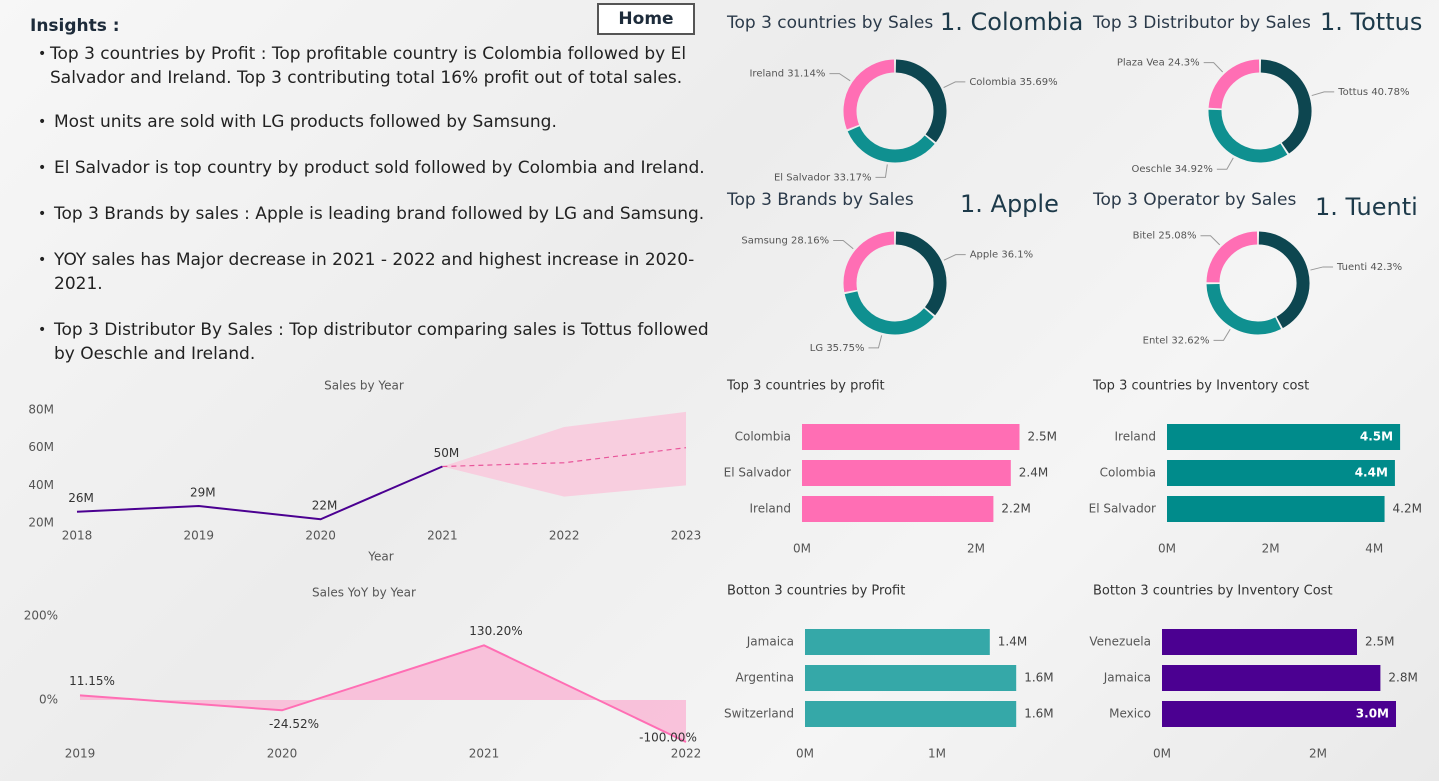 The image size is (1439, 781). Describe the element at coordinates (92, 681) in the screenshot. I see `data-label: 11.15%` at that location.